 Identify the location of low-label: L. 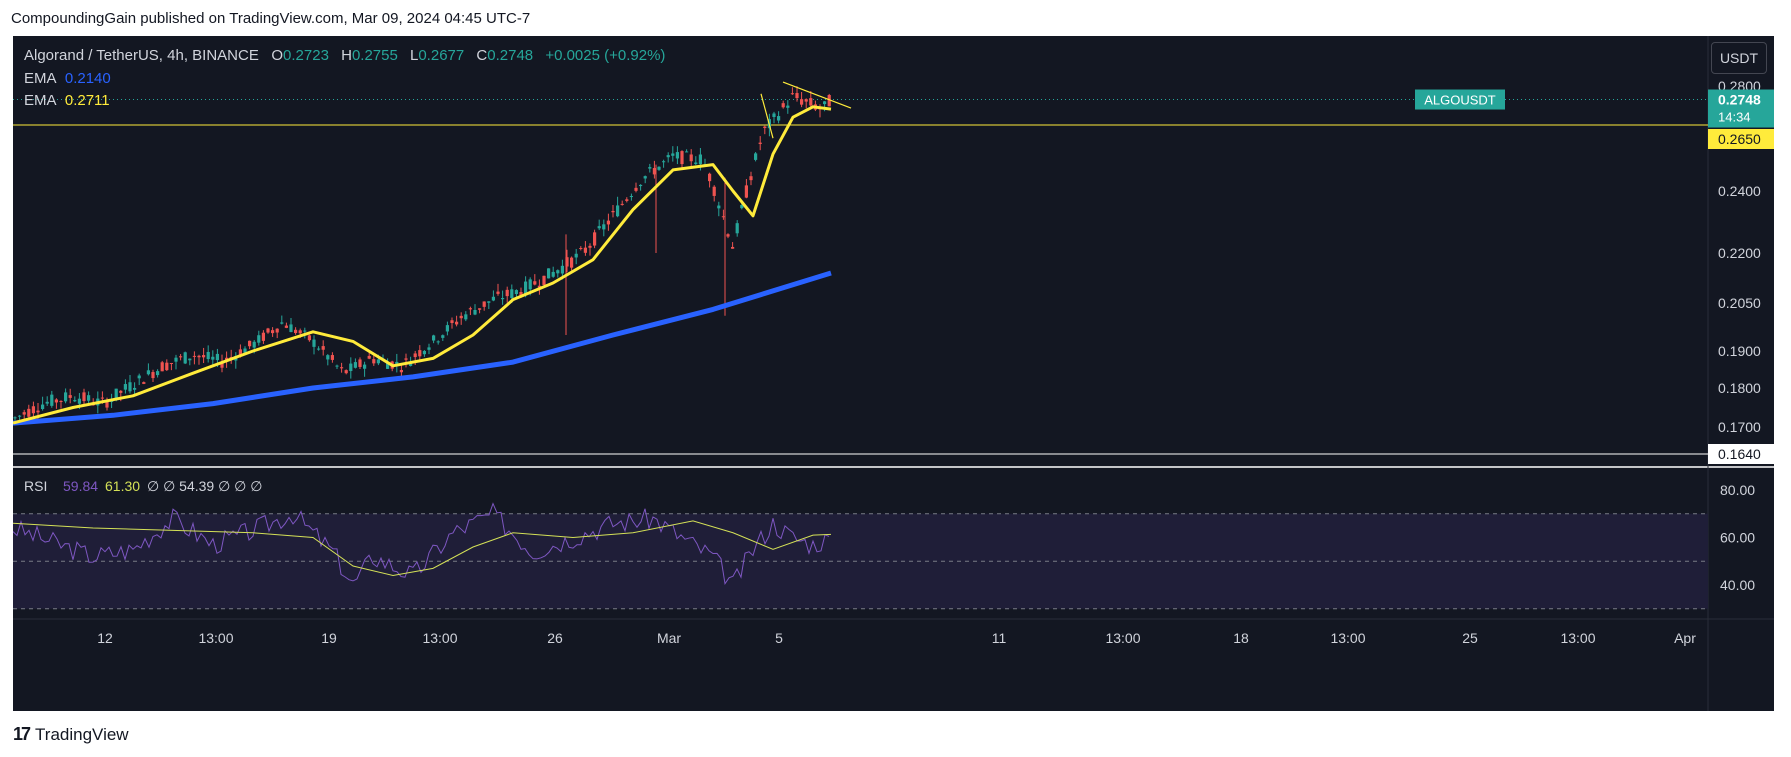
(414, 55).